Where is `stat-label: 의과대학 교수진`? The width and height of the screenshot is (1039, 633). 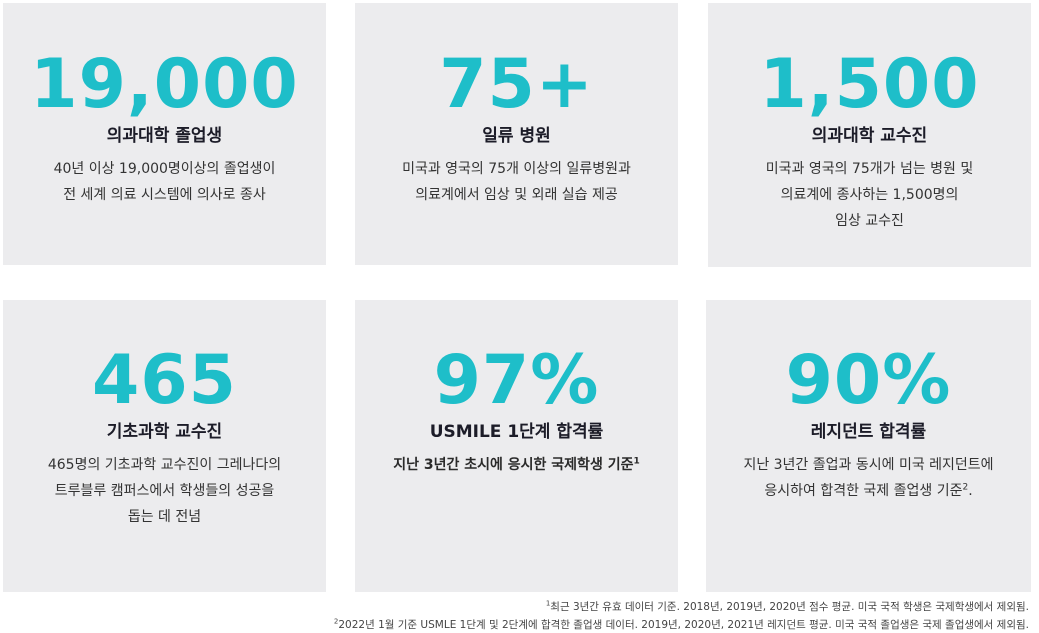
stat-label: 의과대학 교수진 is located at coordinates (869, 136).